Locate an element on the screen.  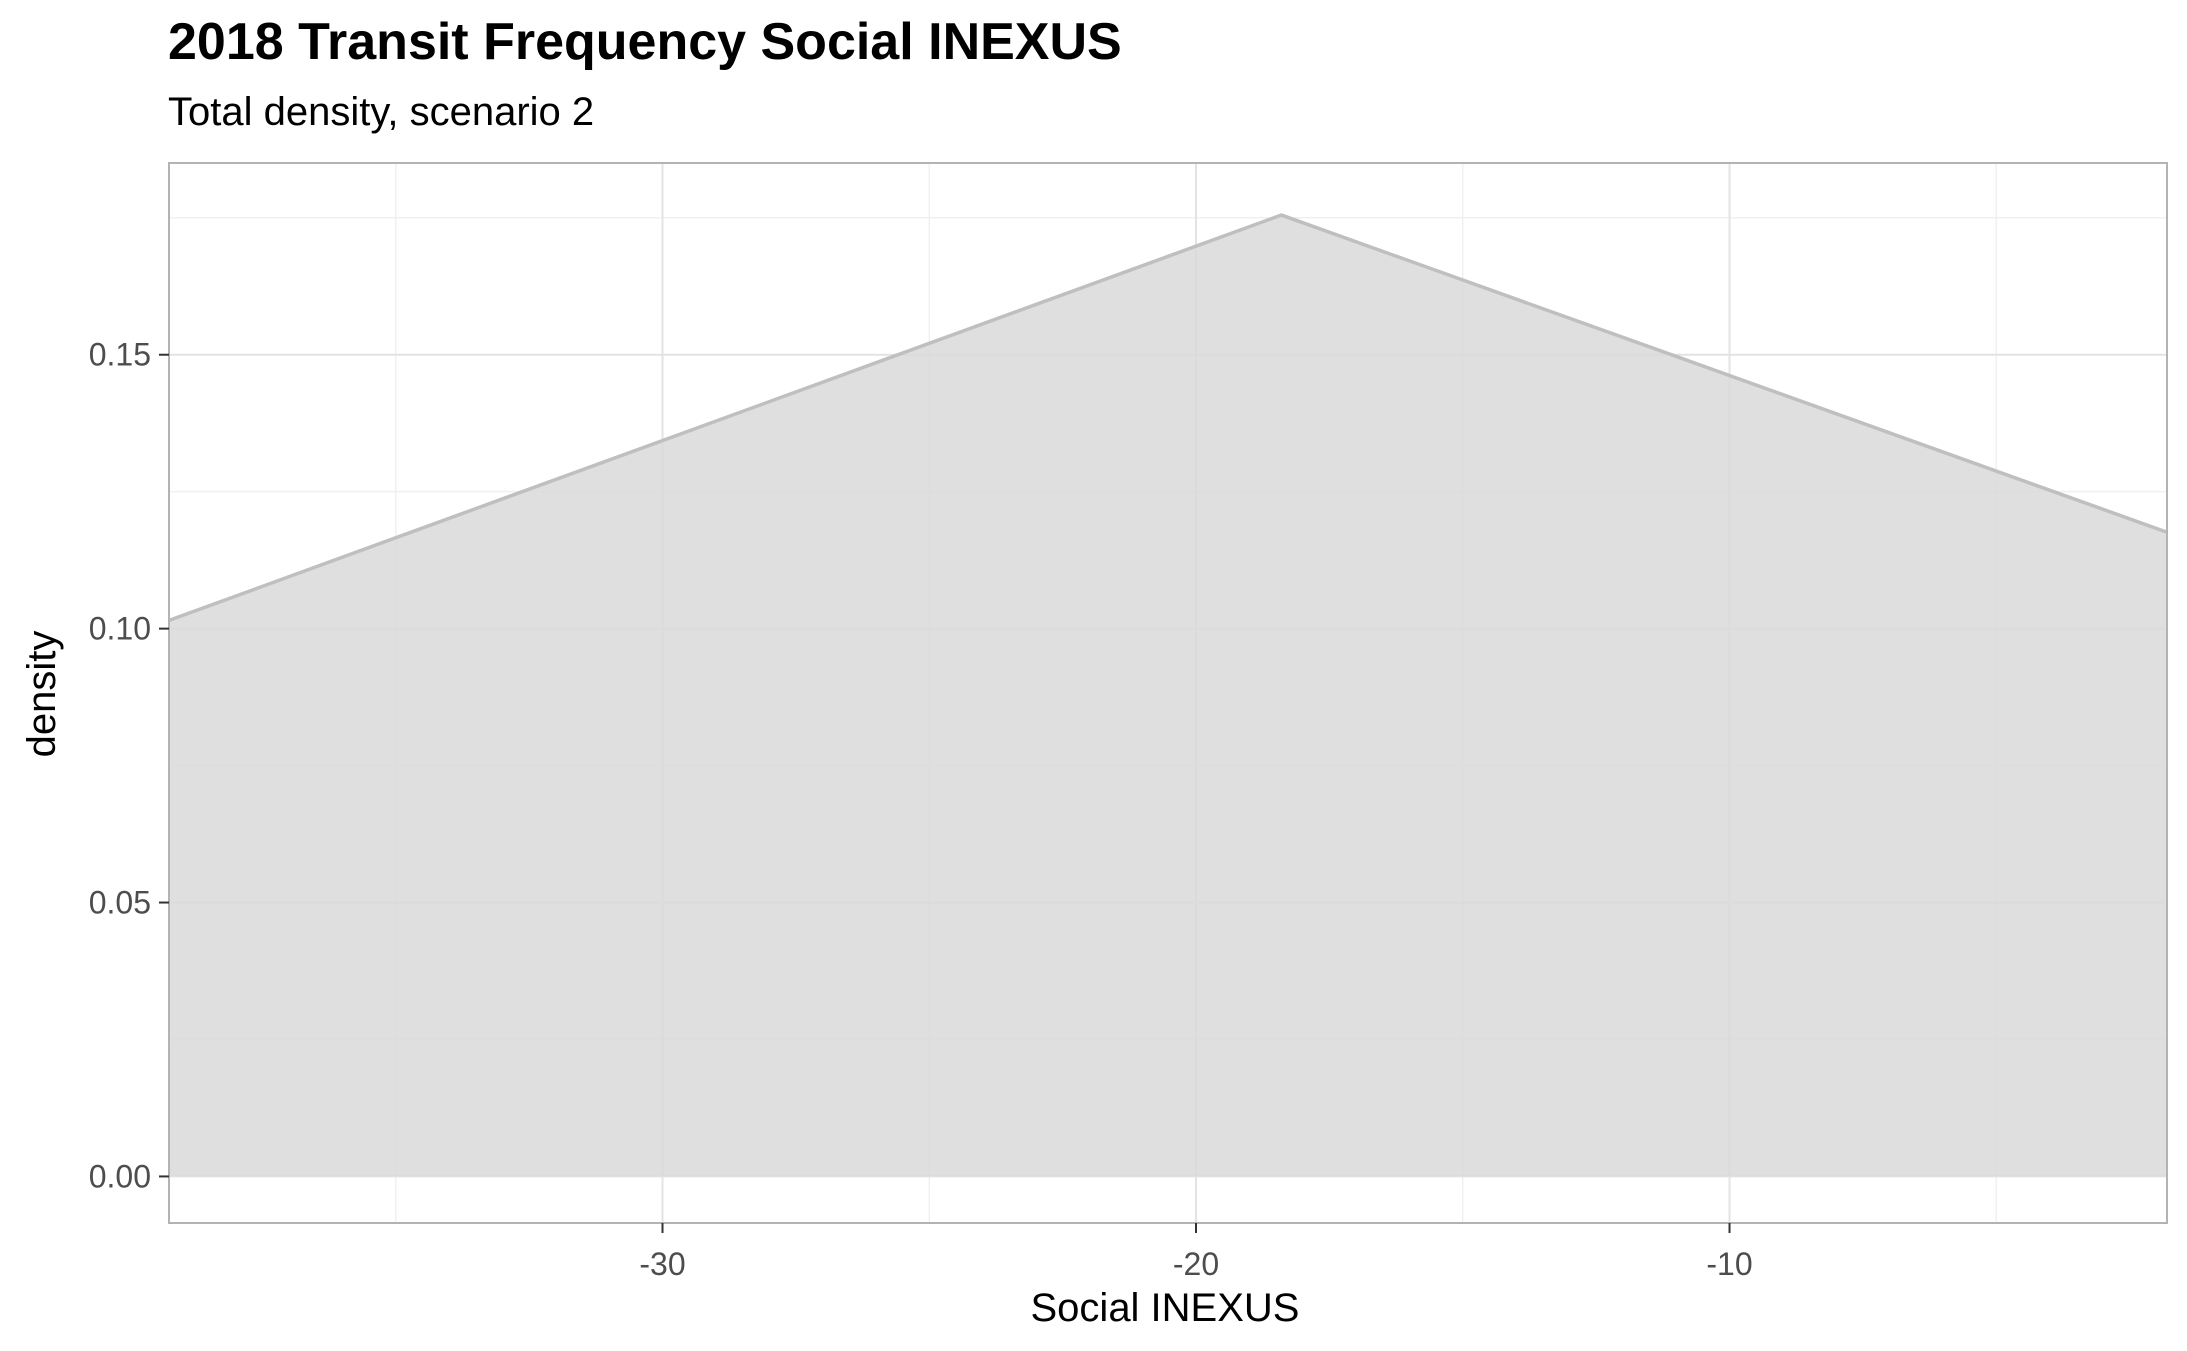
x-axis-tick-labels: -30 -20 -10 is located at coordinates (1195, 1264).